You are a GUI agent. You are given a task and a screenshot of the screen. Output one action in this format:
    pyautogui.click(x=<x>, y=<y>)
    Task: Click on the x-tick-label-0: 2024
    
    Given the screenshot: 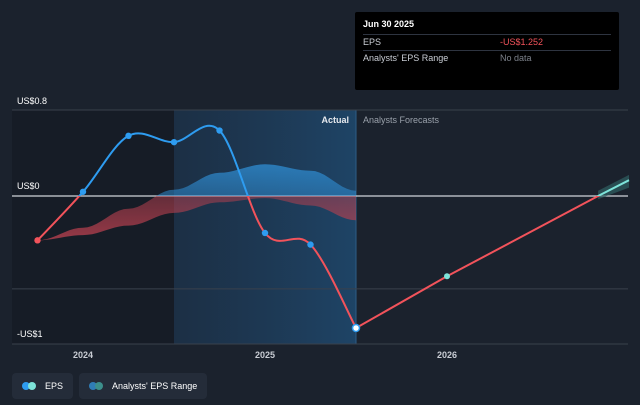 What is the action you would take?
    pyautogui.click(x=83, y=355)
    